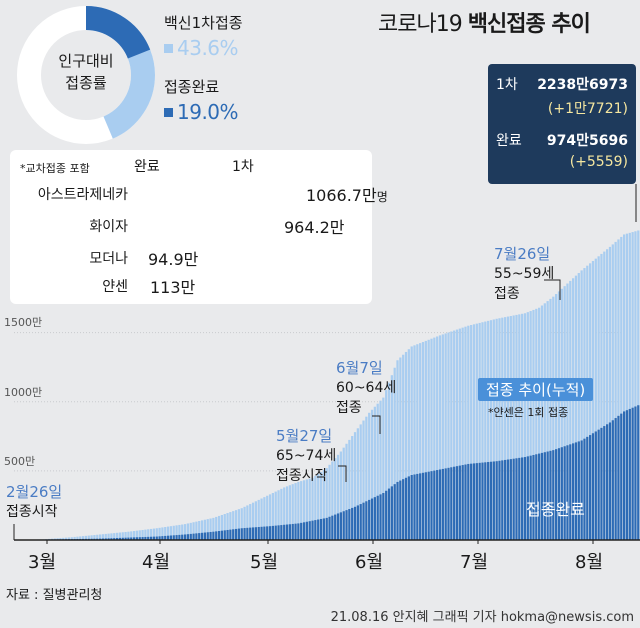 Image resolution: width=640 pixels, height=628 pixels. What do you see at coordinates (582, 85) in the screenshot?
I see `stats-first-value: 2238만6973` at bounding box center [582, 85].